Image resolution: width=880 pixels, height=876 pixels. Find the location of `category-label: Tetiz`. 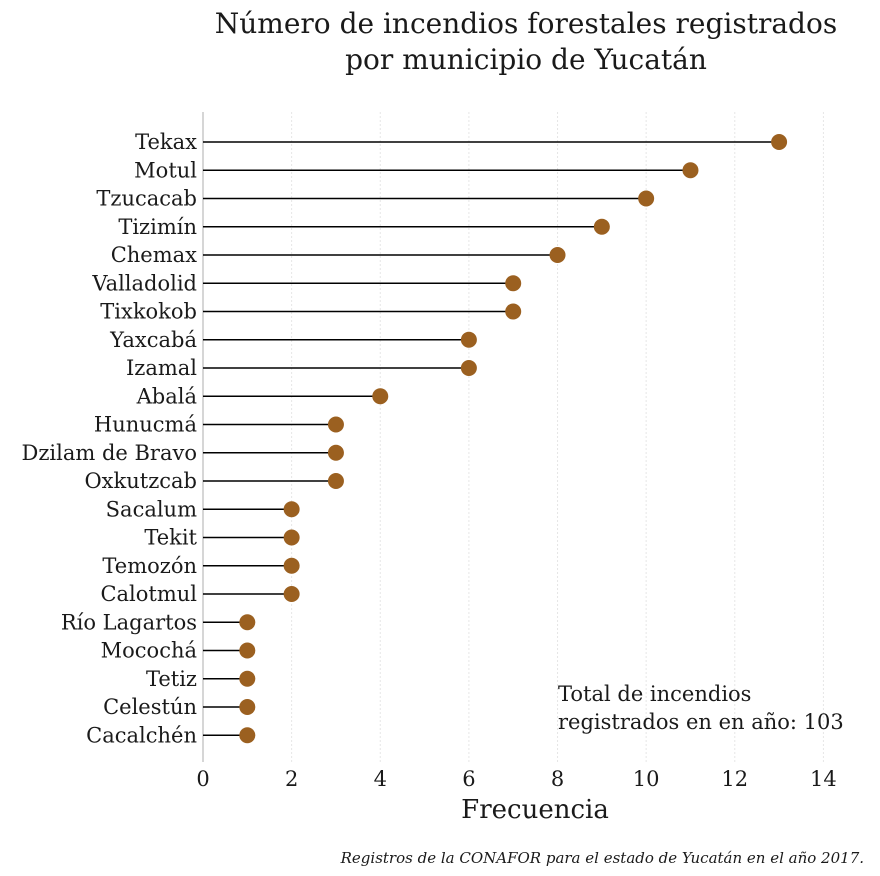

category-label: Tetiz is located at coordinates (171, 679).